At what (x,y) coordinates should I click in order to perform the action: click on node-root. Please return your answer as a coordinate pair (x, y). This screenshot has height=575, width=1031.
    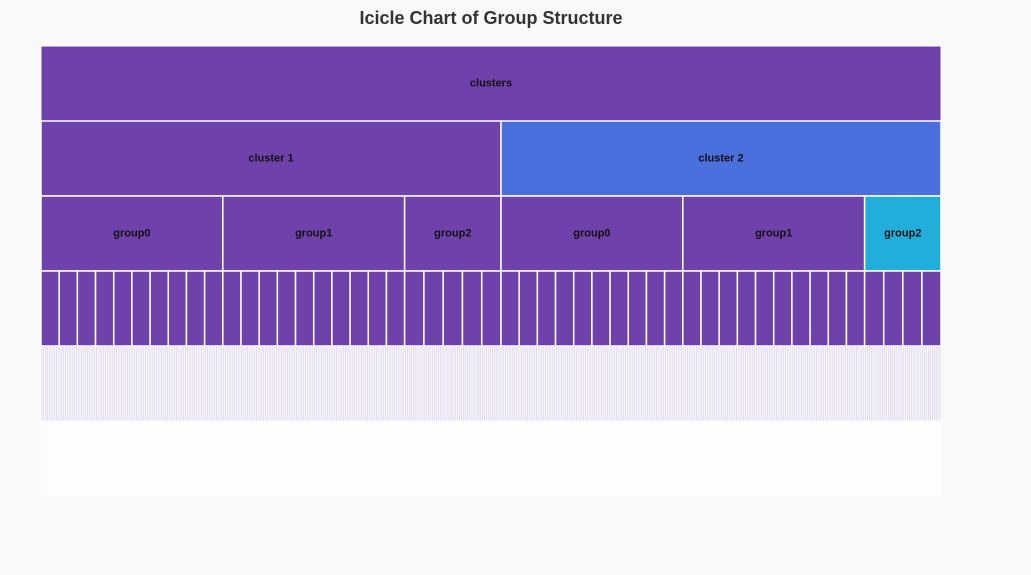
    Looking at the image, I should click on (491, 83).